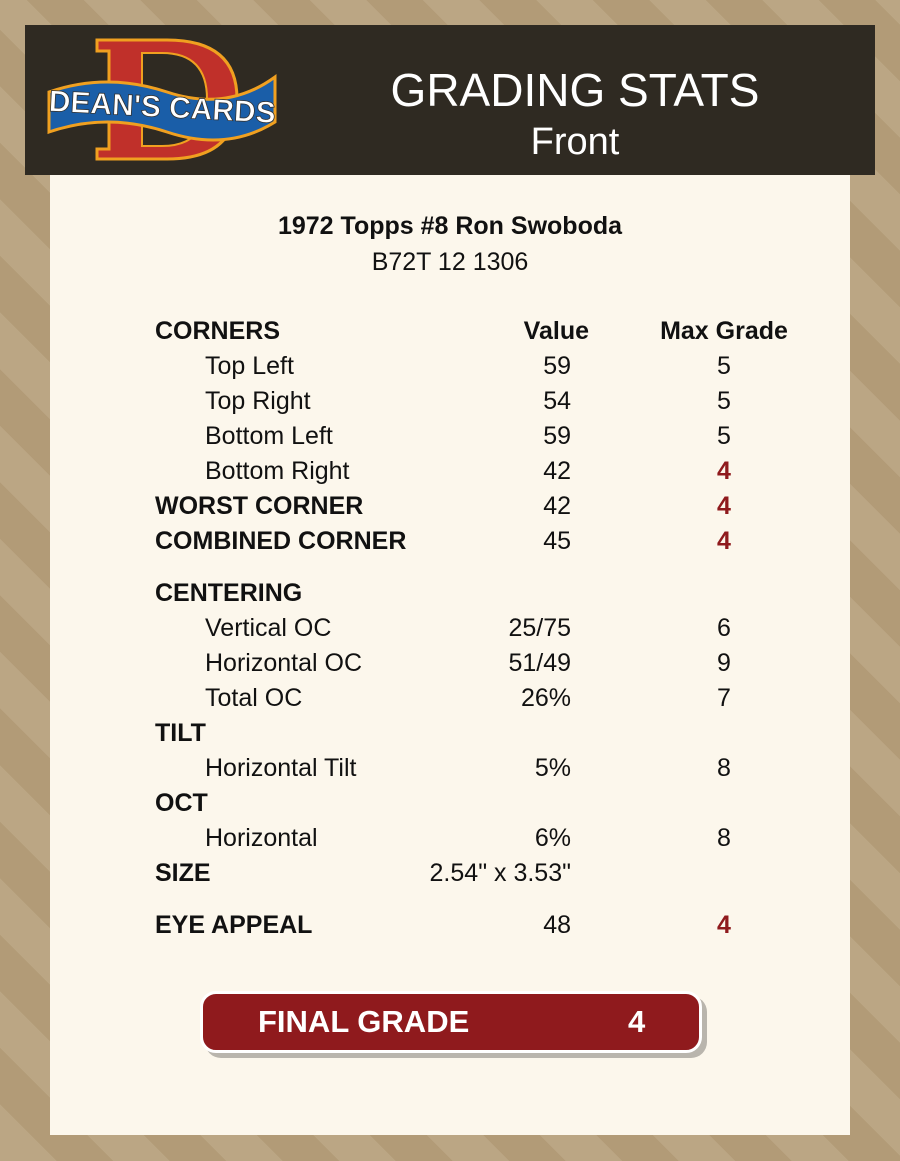  I want to click on column-header-max-grade: Max Grade, so click(724, 331).